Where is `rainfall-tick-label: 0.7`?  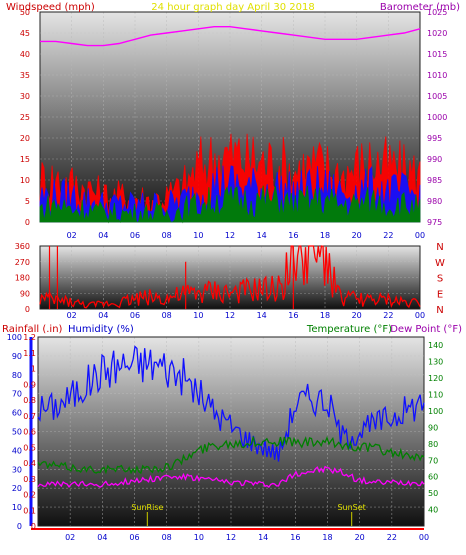
rainfall-tick-label: 0.7 is located at coordinates (29, 416).